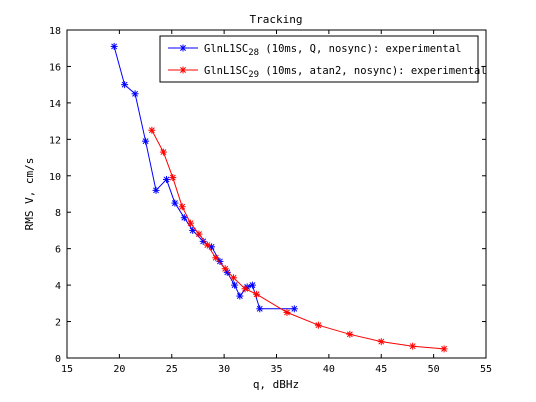 The height and width of the screenshot is (402, 536). Describe the element at coordinates (58, 250) in the screenshot. I see `y-tick-label: 6` at that location.